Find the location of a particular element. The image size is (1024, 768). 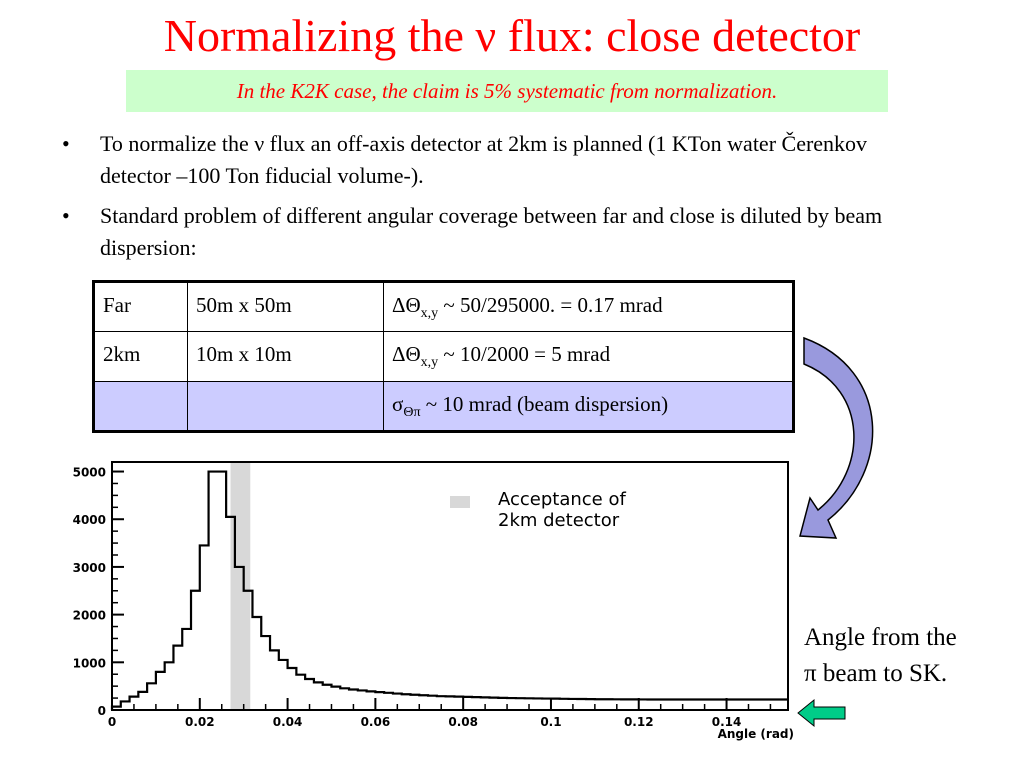

y-tick-label: 0 is located at coordinates (102, 711).